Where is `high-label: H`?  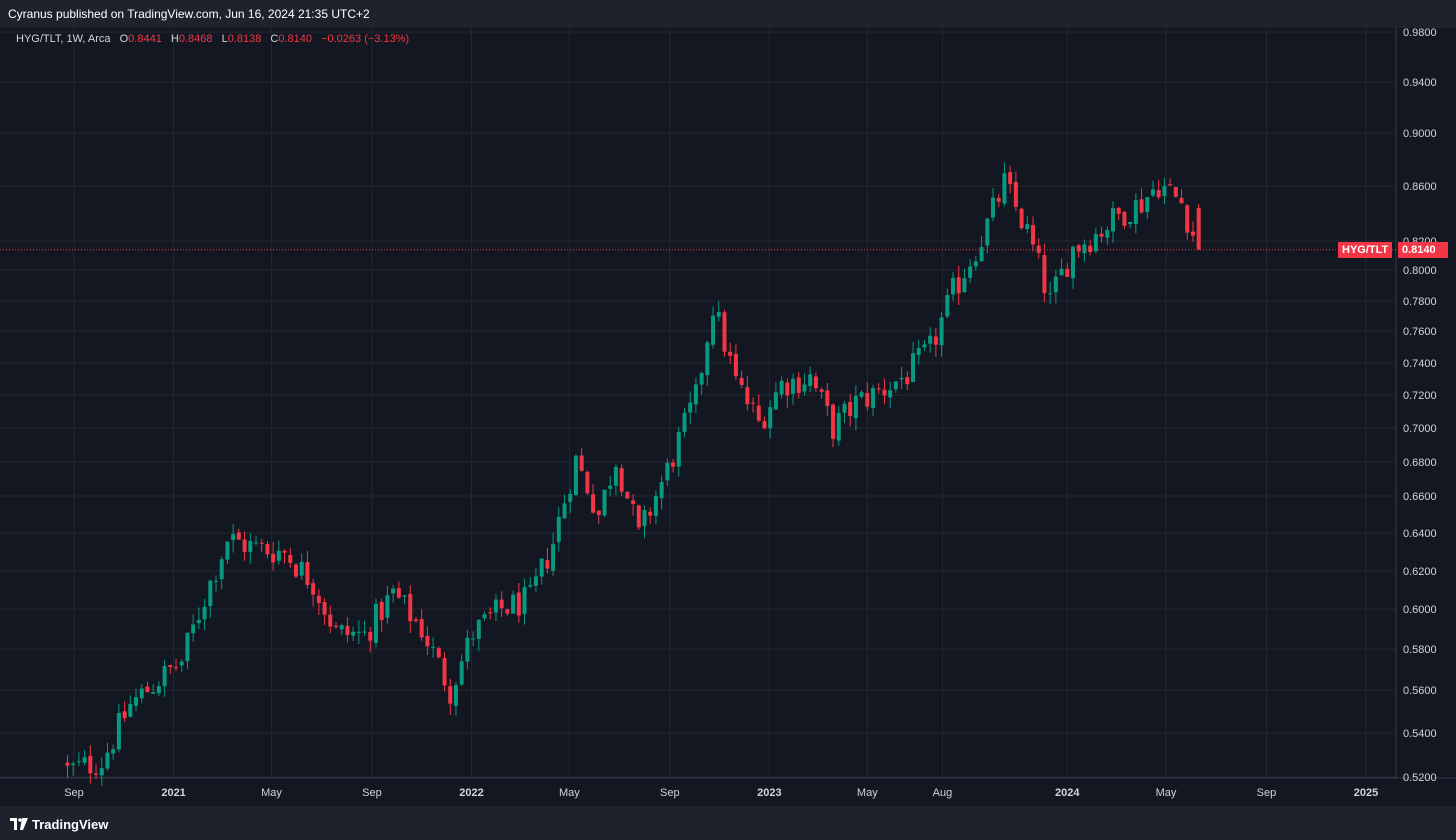 high-label: H is located at coordinates (174, 39).